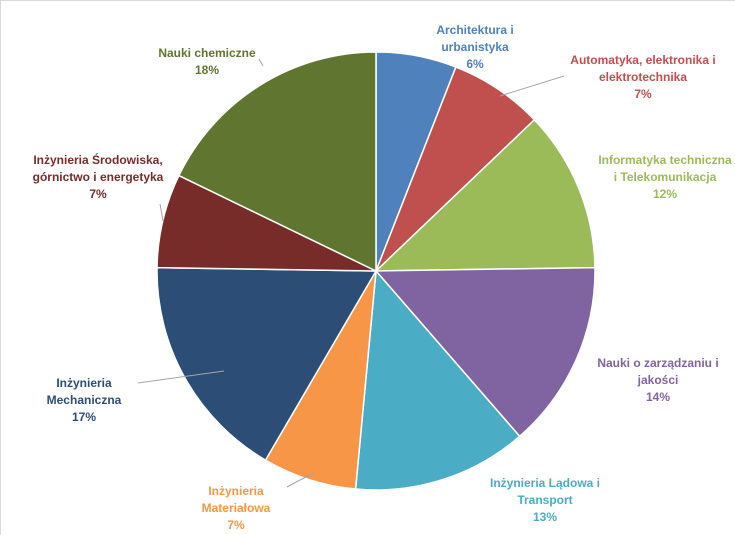 This screenshot has width=735, height=535. Describe the element at coordinates (207, 53) in the screenshot. I see `slice-category-label: Nauki chemiczne` at that location.